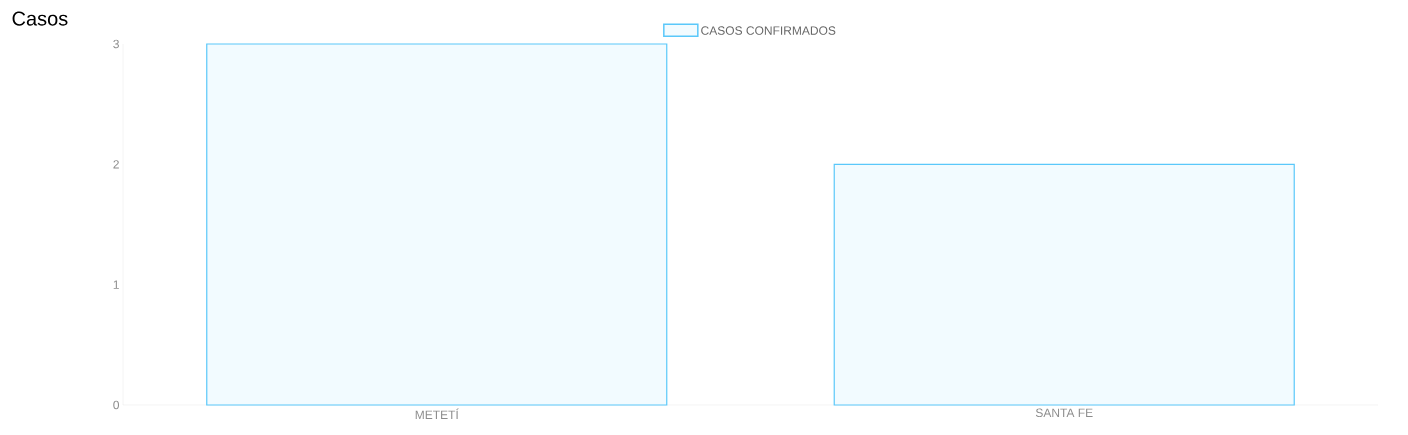 This screenshot has width=1408, height=435. I want to click on y-tick-label: 3, so click(116, 44).